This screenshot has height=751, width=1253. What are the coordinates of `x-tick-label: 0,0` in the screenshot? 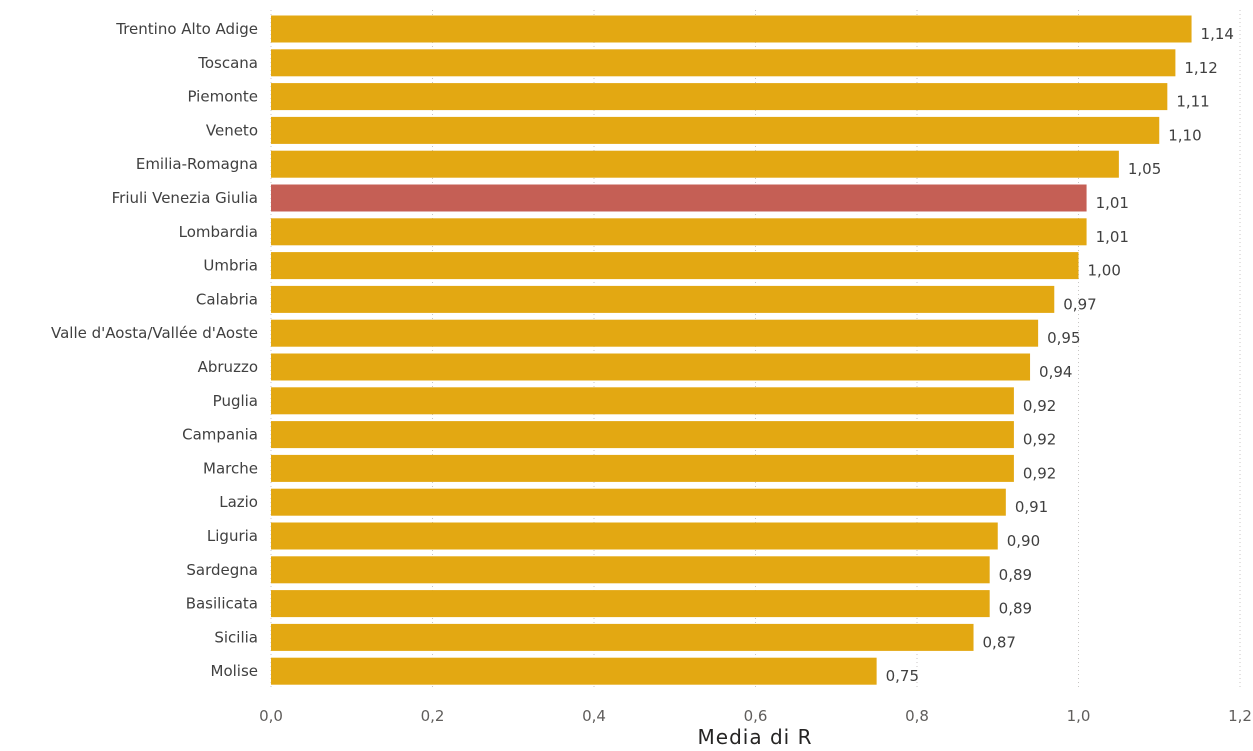 It's located at (271, 716).